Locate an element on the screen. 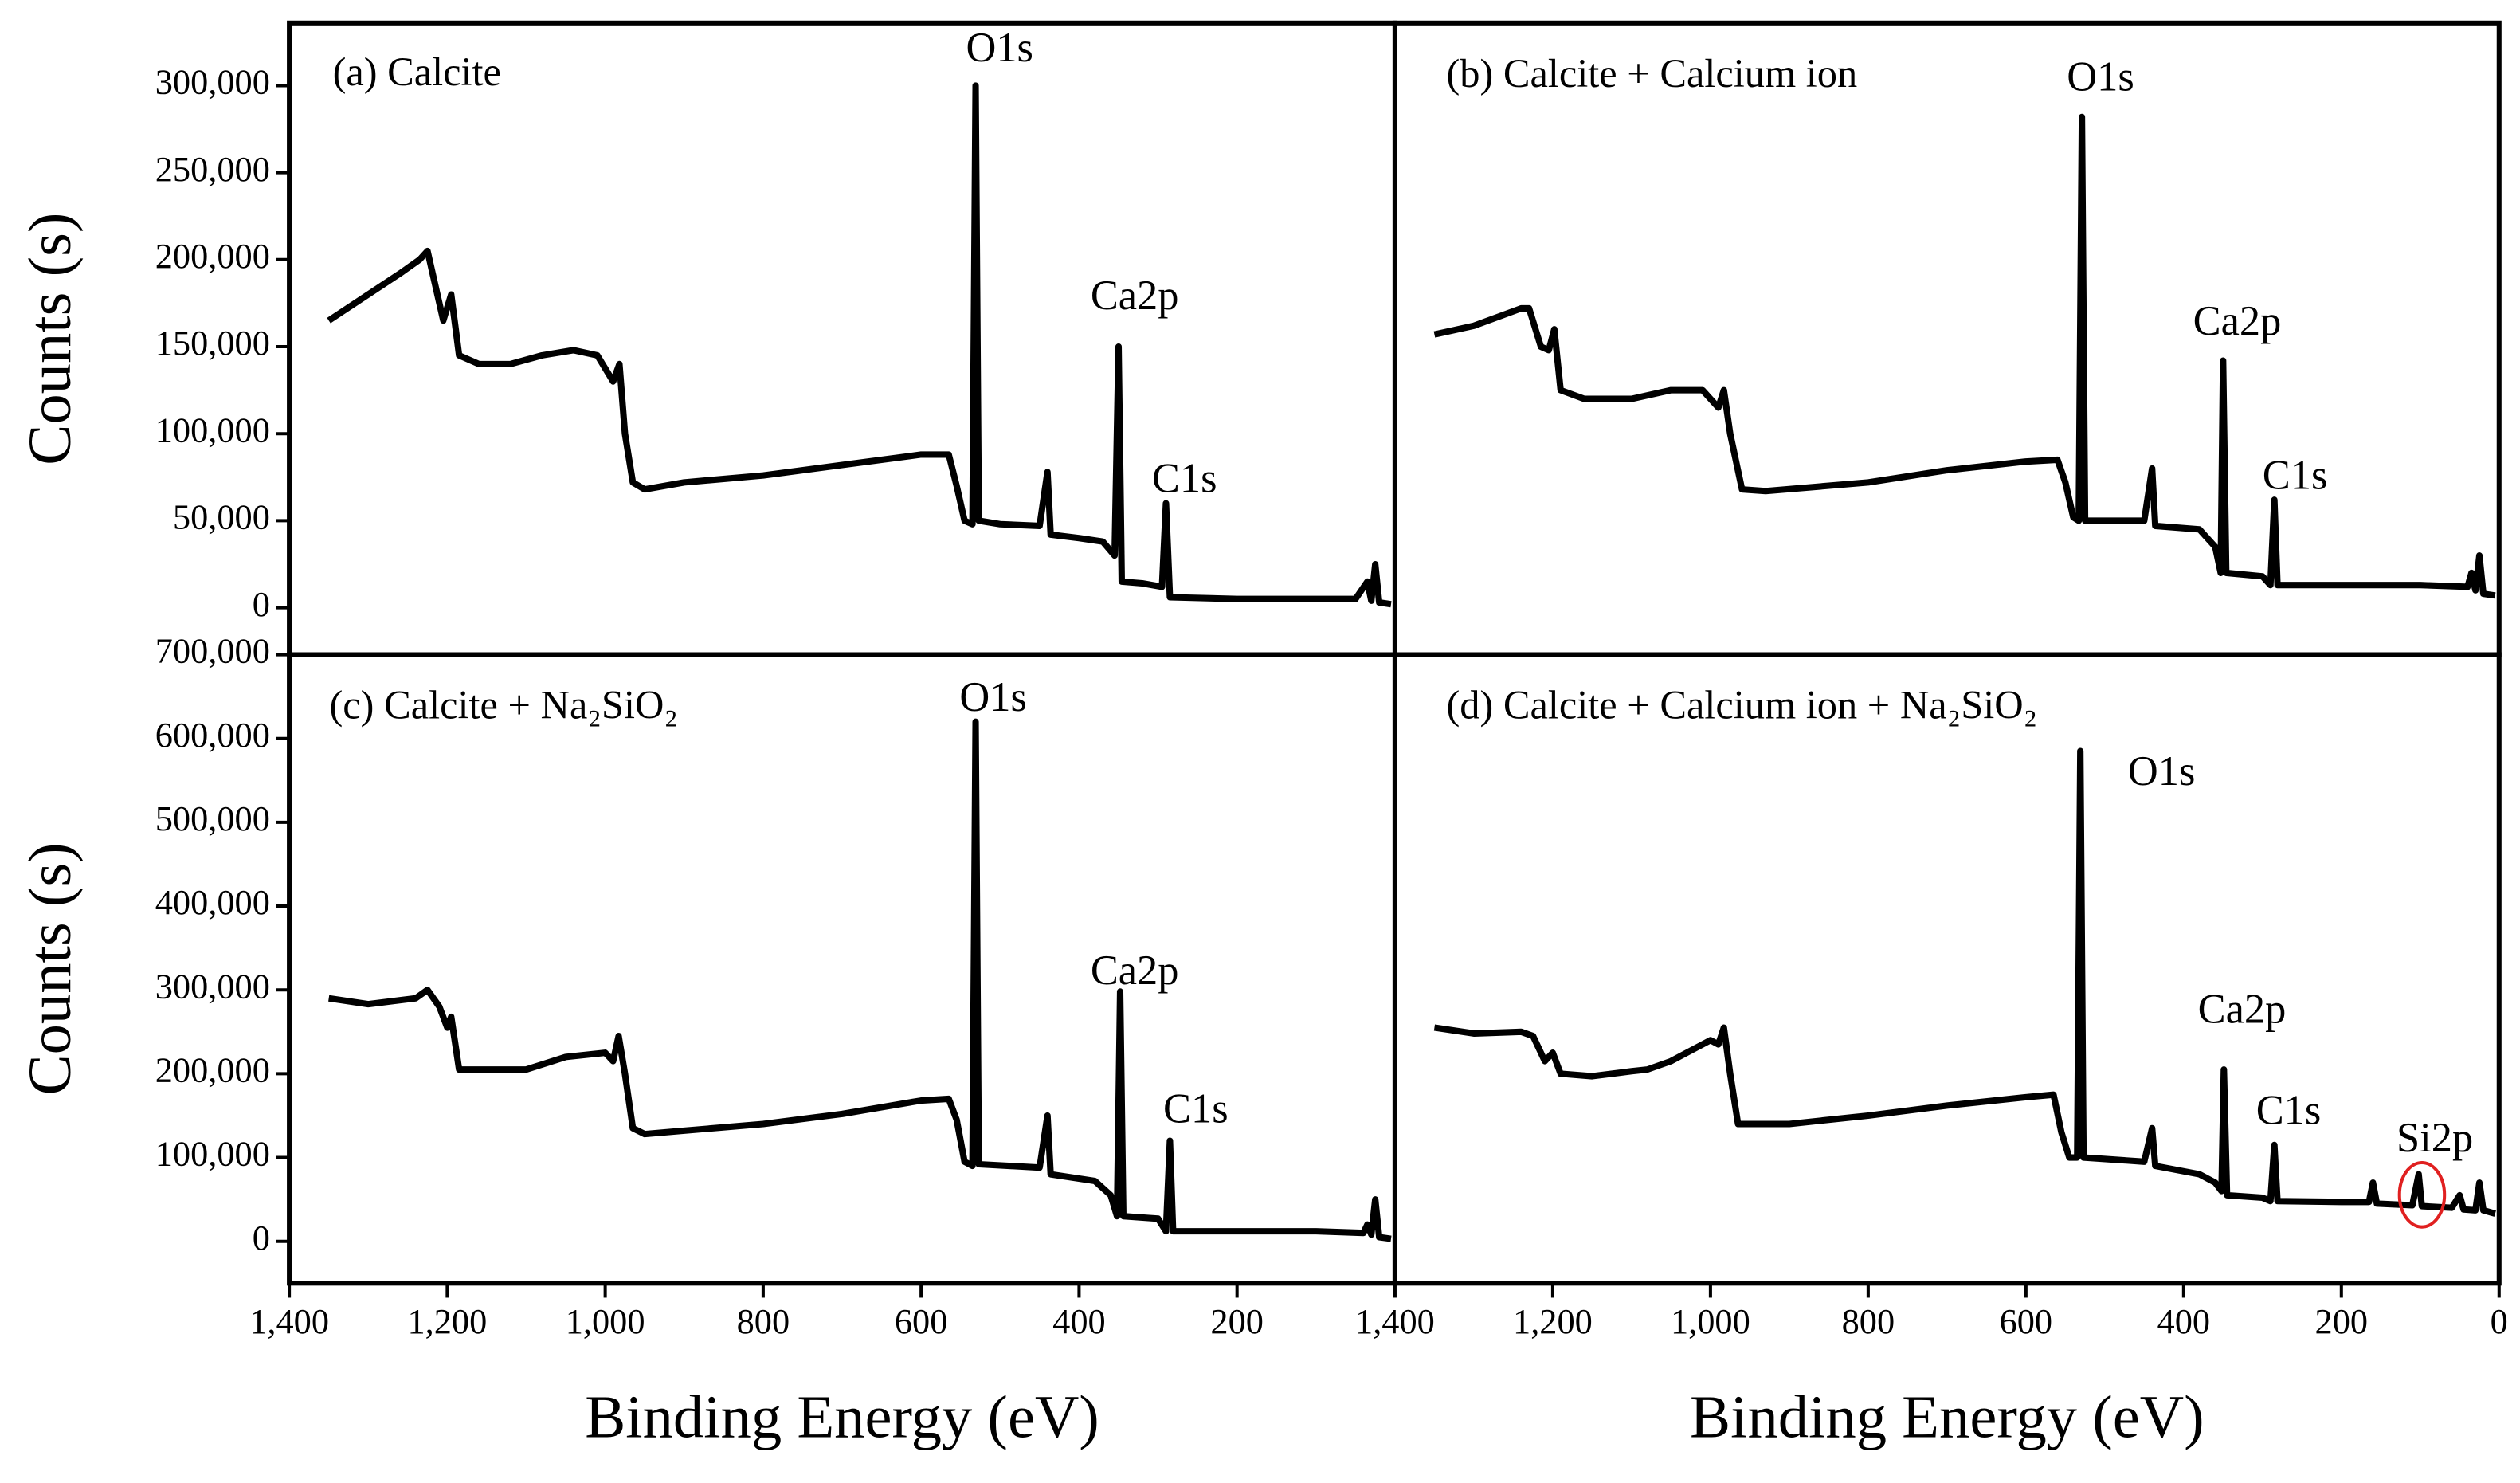 The width and height of the screenshot is (2520, 1483). y-tick-label: 50,000 is located at coordinates (221, 517).